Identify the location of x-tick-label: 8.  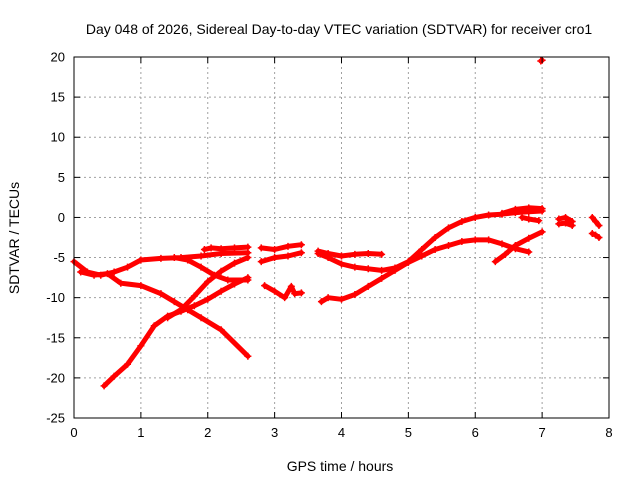
(608, 432).